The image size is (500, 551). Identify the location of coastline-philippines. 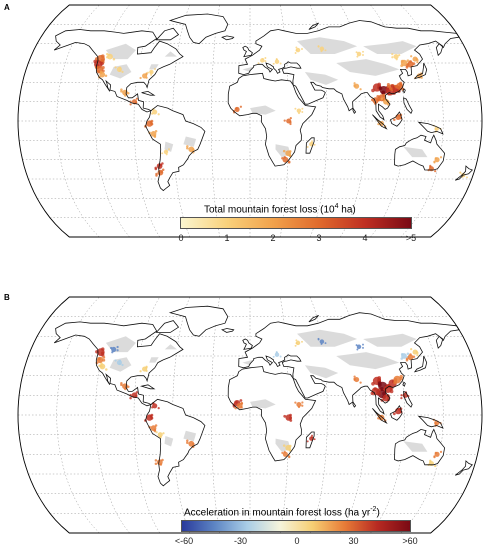
(408, 105).